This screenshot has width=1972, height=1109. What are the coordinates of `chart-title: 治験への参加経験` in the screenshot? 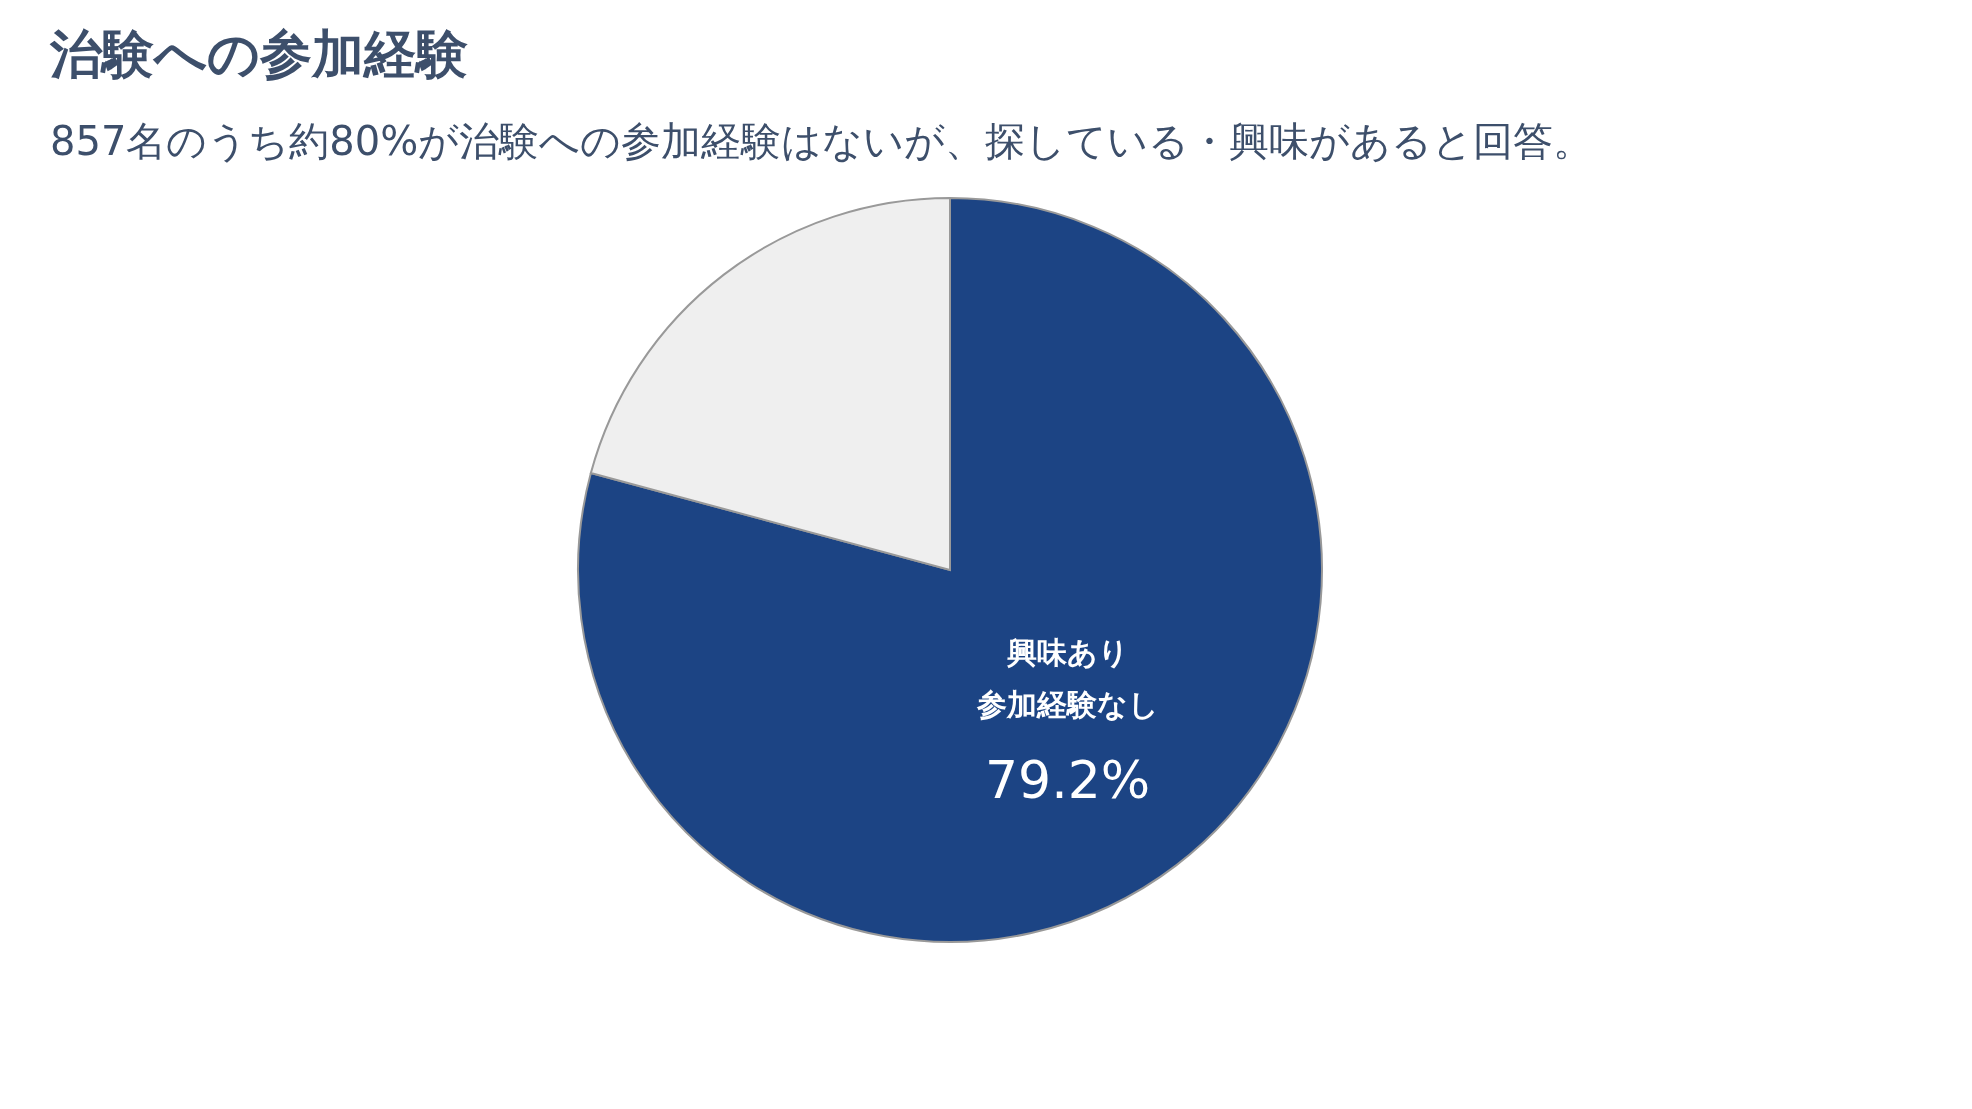 It's located at (258, 54).